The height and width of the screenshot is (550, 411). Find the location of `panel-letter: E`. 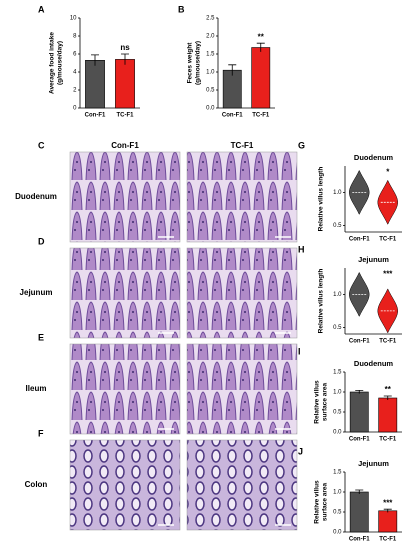

panel-letter: E is located at coordinates (41, 337).